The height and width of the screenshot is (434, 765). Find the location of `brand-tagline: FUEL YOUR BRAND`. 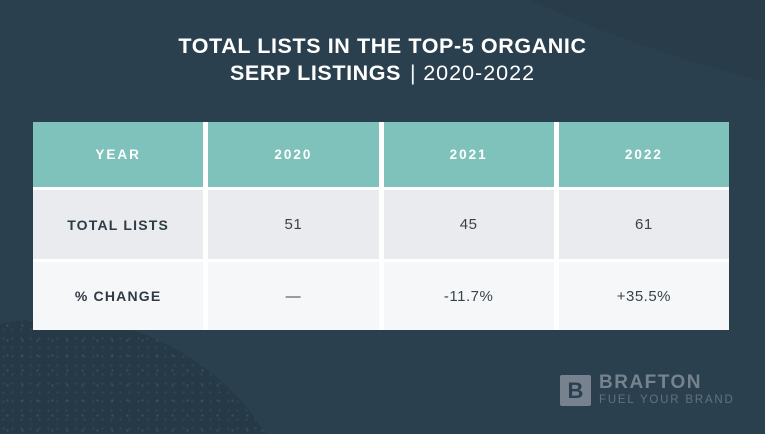

brand-tagline: FUEL YOUR BRAND is located at coordinates (667, 400).